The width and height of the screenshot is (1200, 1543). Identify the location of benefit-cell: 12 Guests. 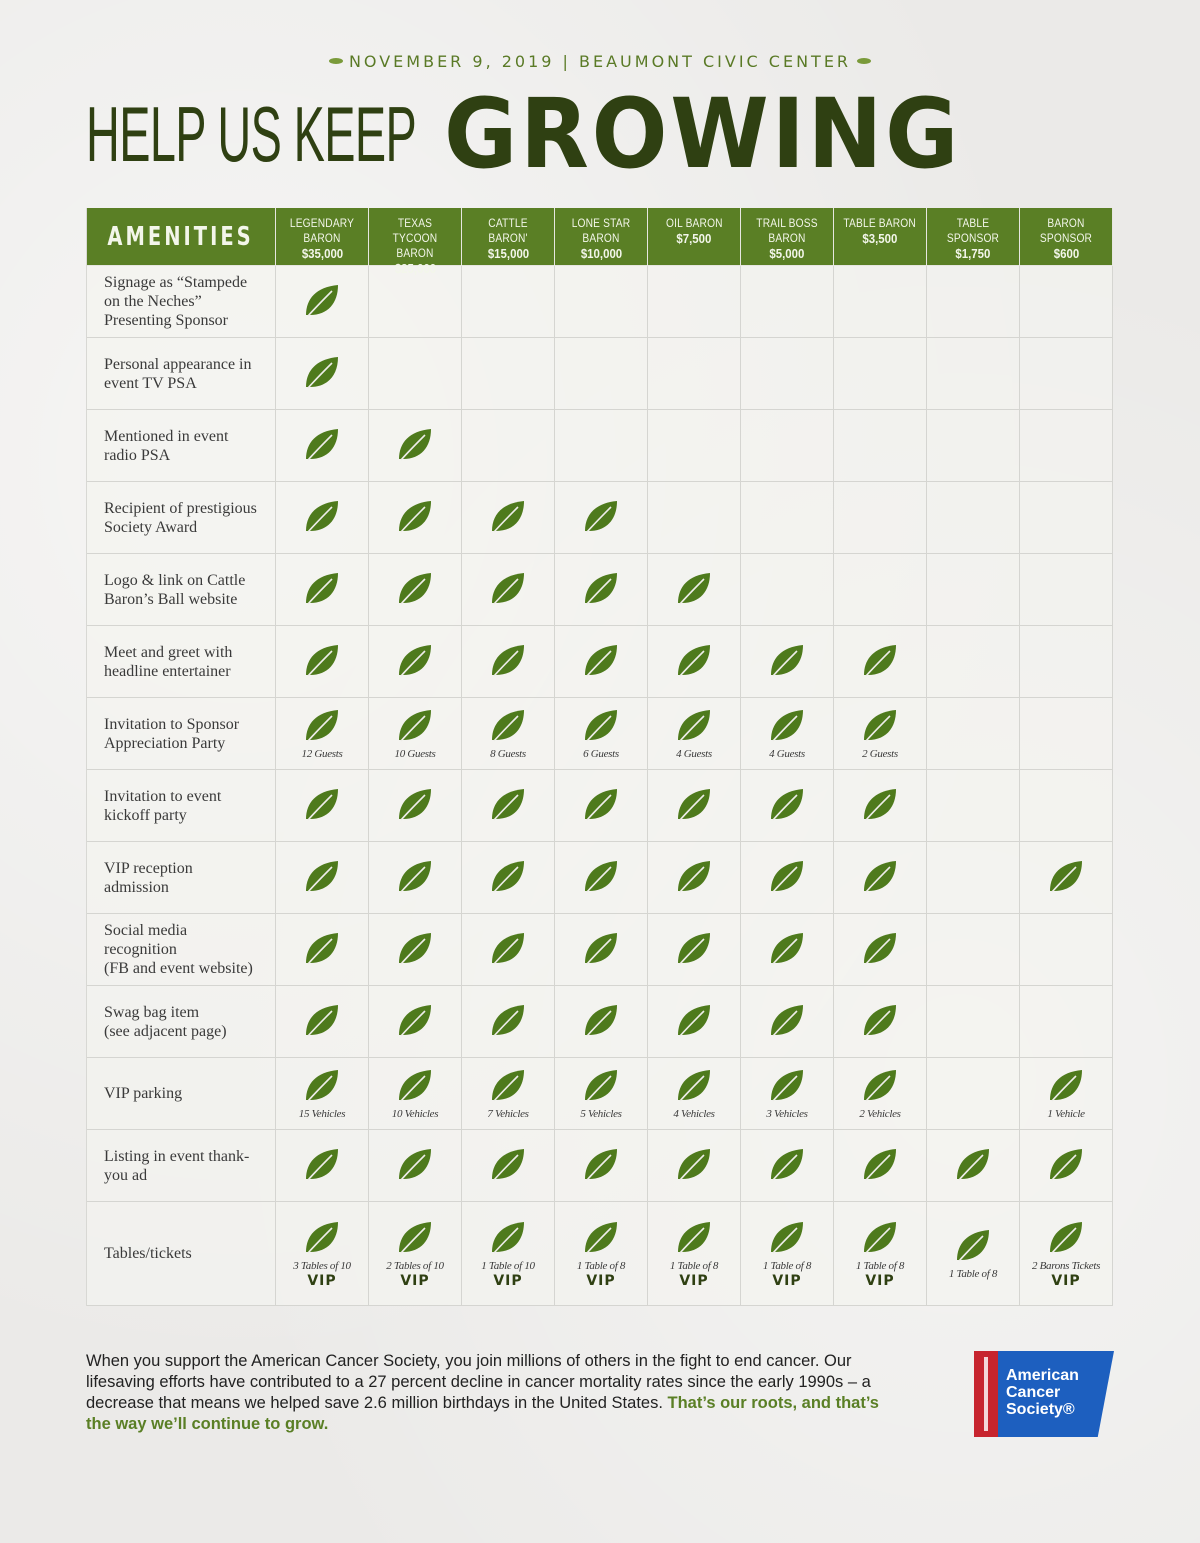
(322, 734).